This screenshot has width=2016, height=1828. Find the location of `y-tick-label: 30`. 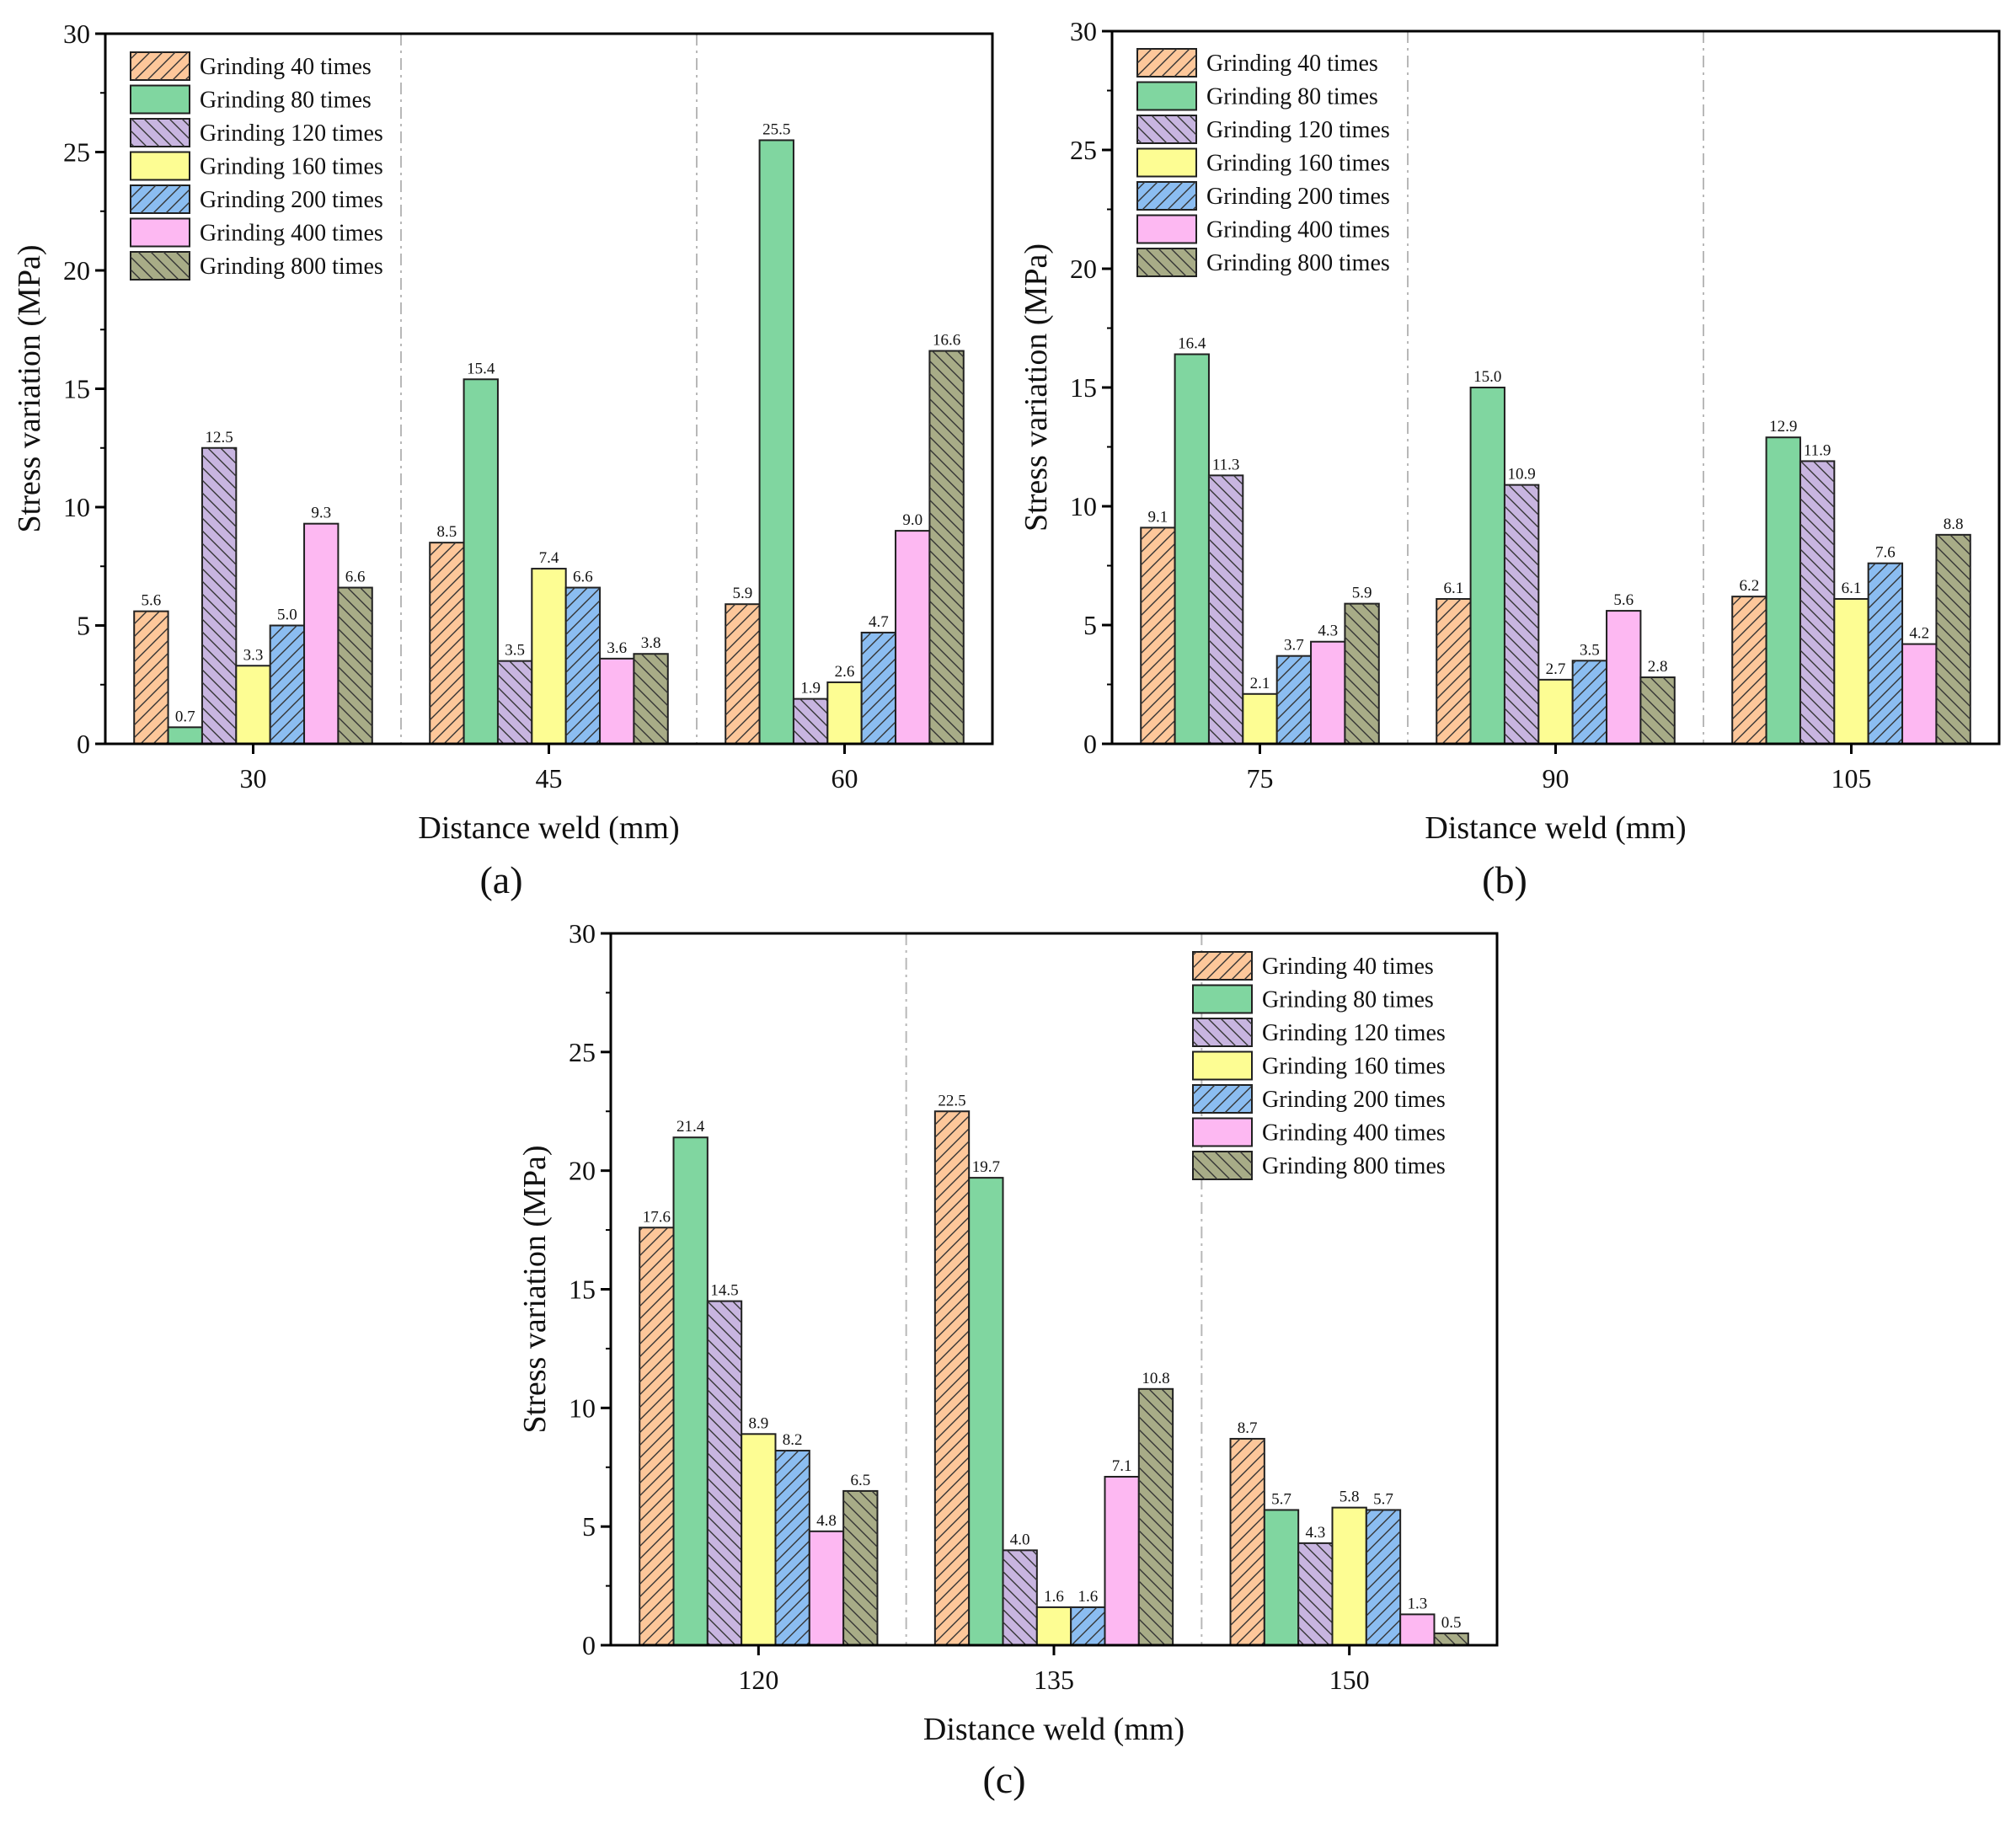

y-tick-label: 30 is located at coordinates (582, 934).